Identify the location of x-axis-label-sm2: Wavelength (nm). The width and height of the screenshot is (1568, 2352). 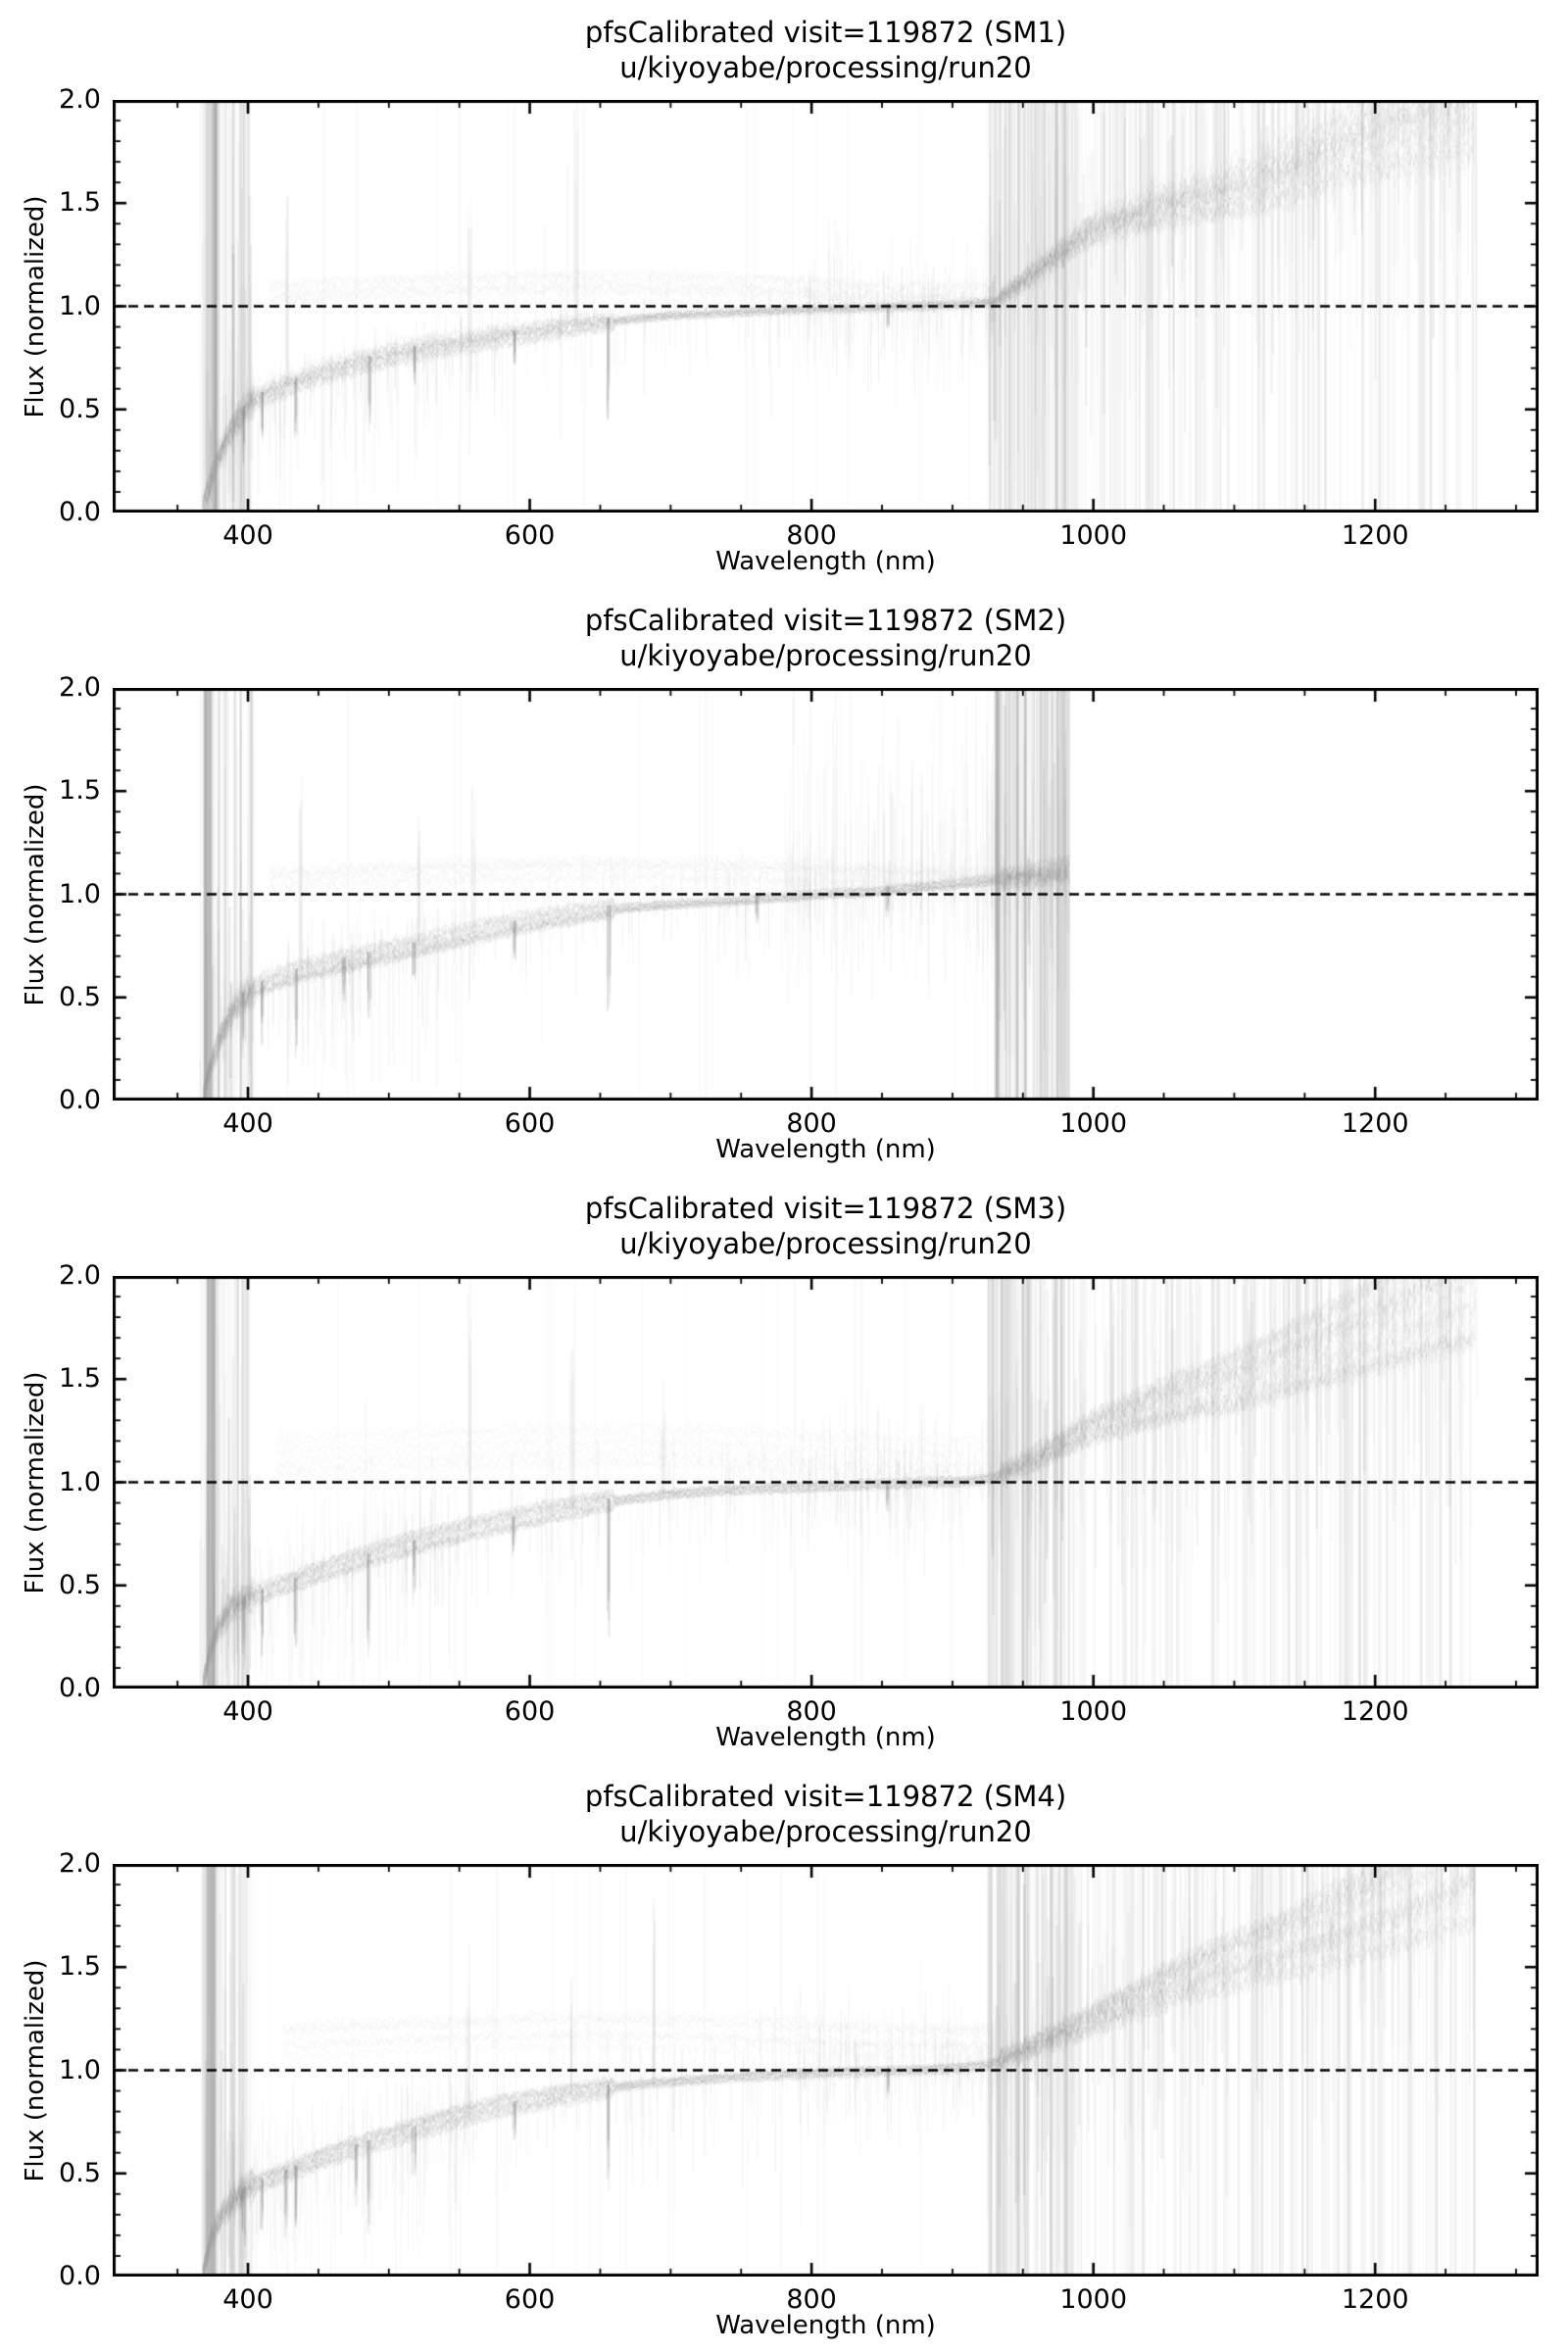
(825, 1149).